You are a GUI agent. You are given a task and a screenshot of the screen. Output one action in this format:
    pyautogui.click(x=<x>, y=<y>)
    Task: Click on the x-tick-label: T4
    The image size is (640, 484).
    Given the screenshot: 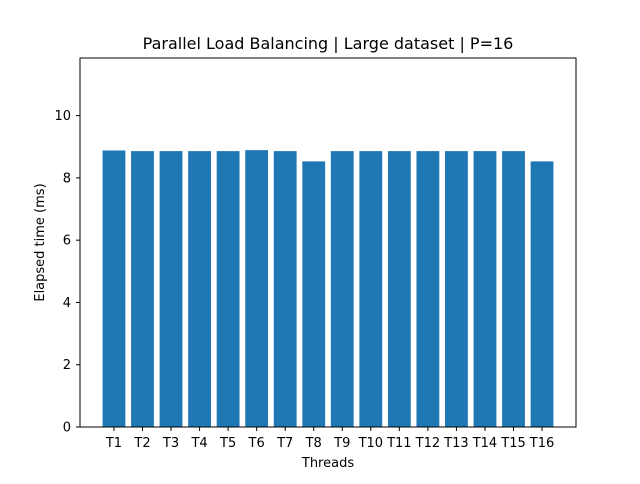 What is the action you would take?
    pyautogui.click(x=198, y=443)
    